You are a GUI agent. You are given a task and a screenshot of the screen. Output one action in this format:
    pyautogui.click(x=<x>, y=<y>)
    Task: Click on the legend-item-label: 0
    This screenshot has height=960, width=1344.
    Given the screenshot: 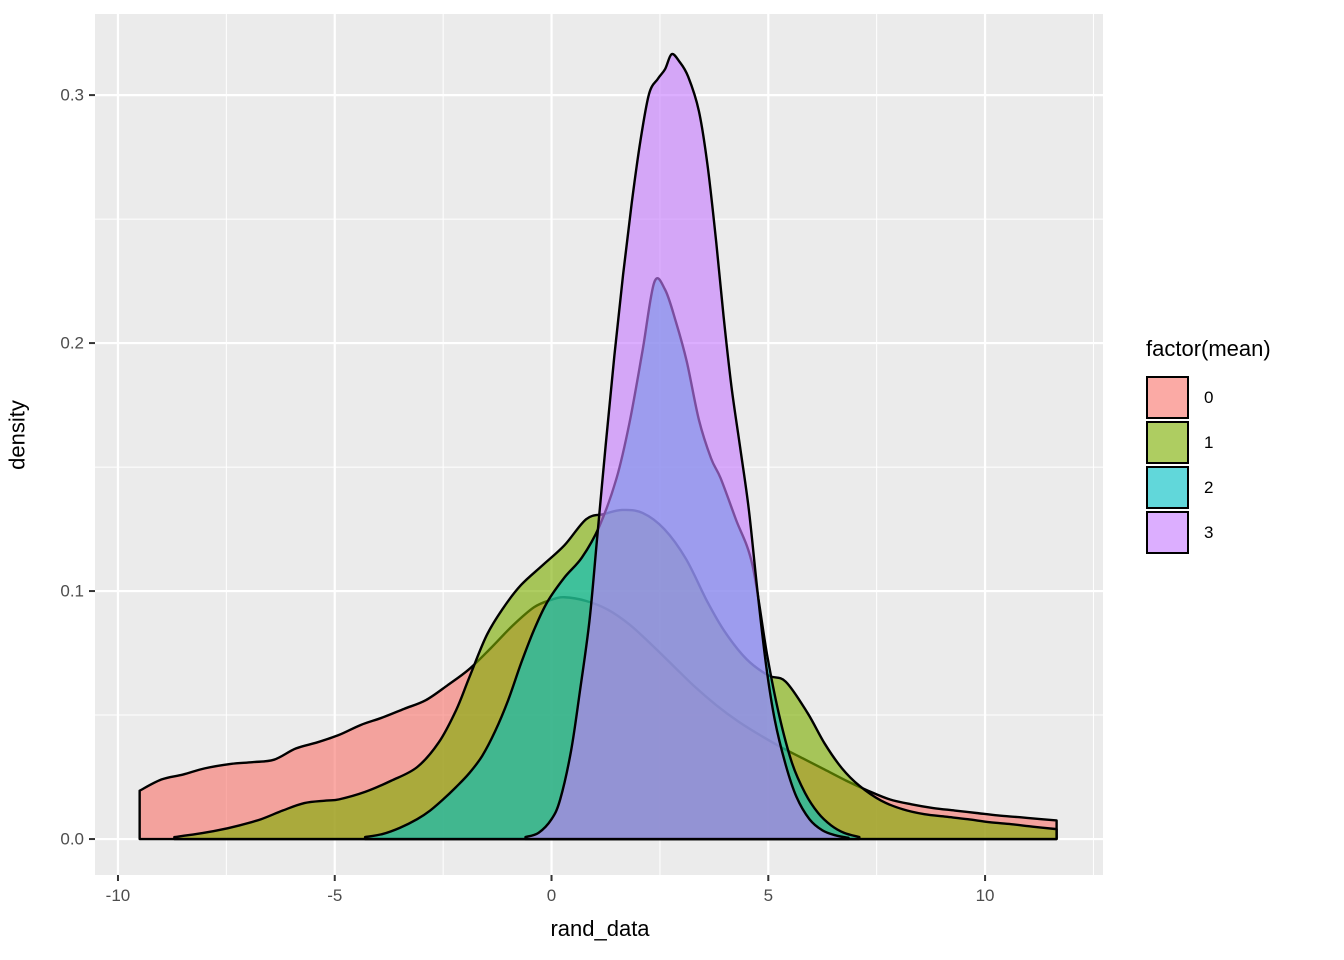 What is the action you would take?
    pyautogui.click(x=1209, y=397)
    